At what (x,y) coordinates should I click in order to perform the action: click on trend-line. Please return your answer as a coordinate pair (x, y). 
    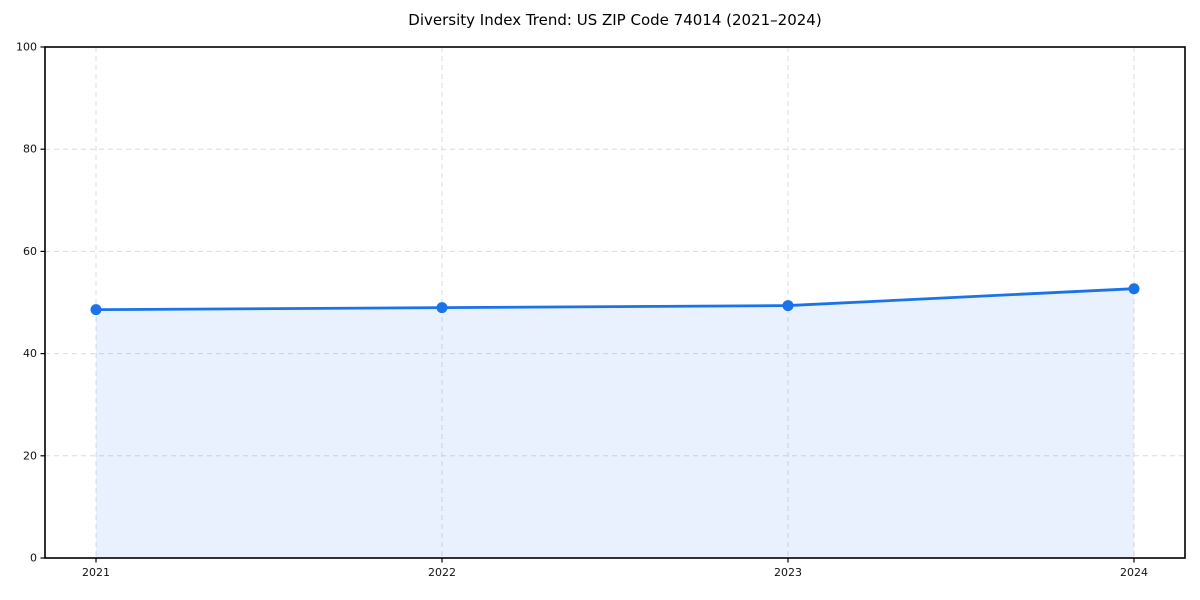
    Looking at the image, I should click on (615, 299).